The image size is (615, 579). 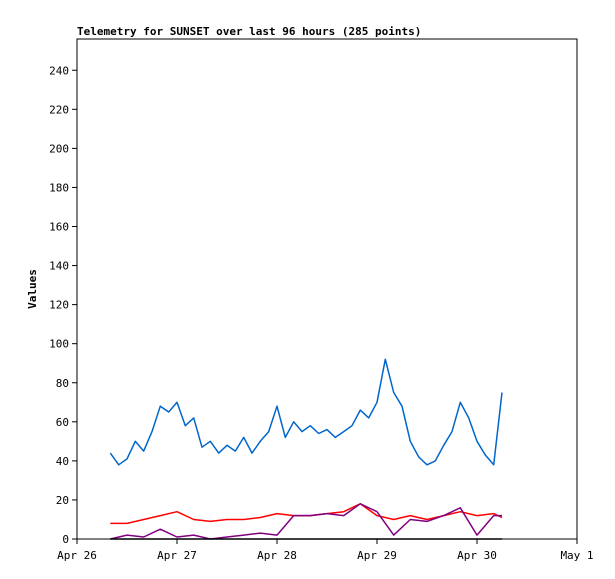 What do you see at coordinates (576, 555) in the screenshot?
I see `x-tick-label: May 1` at bounding box center [576, 555].